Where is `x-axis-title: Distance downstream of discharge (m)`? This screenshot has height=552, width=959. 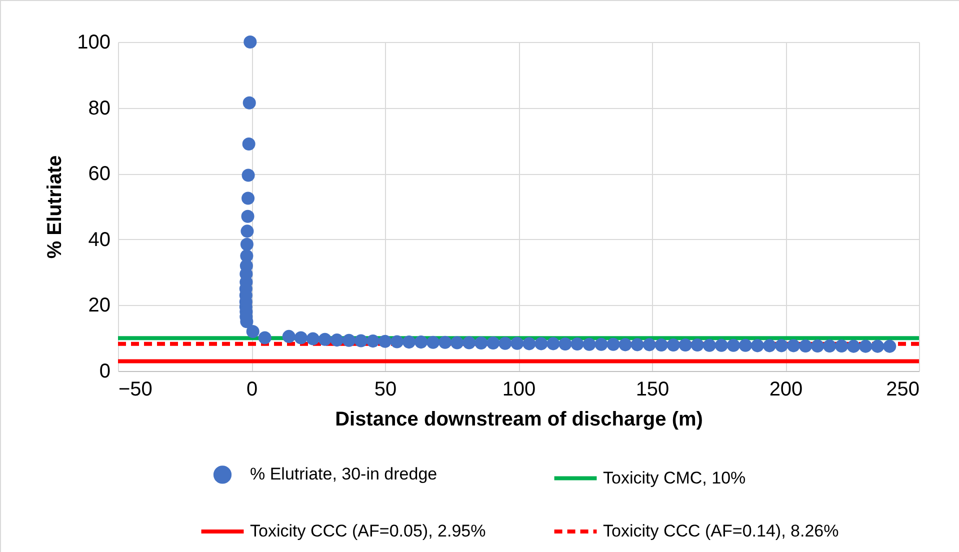
x-axis-title: Distance downstream of discharge (m) is located at coordinates (519, 419).